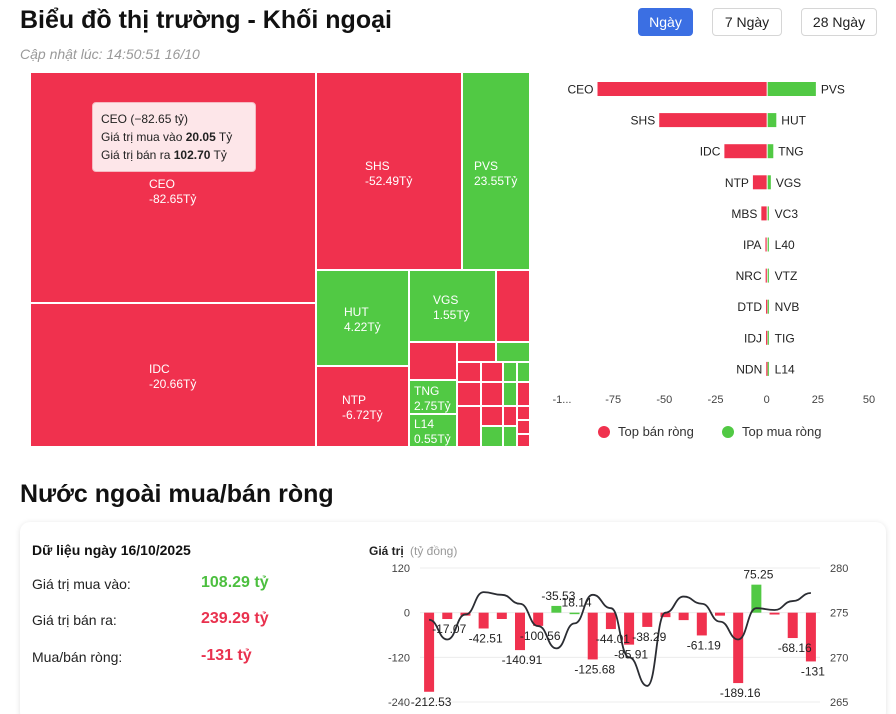 This screenshot has width=896, height=714. What do you see at coordinates (665, 22) in the screenshot?
I see `range-day-button: Ngày` at bounding box center [665, 22].